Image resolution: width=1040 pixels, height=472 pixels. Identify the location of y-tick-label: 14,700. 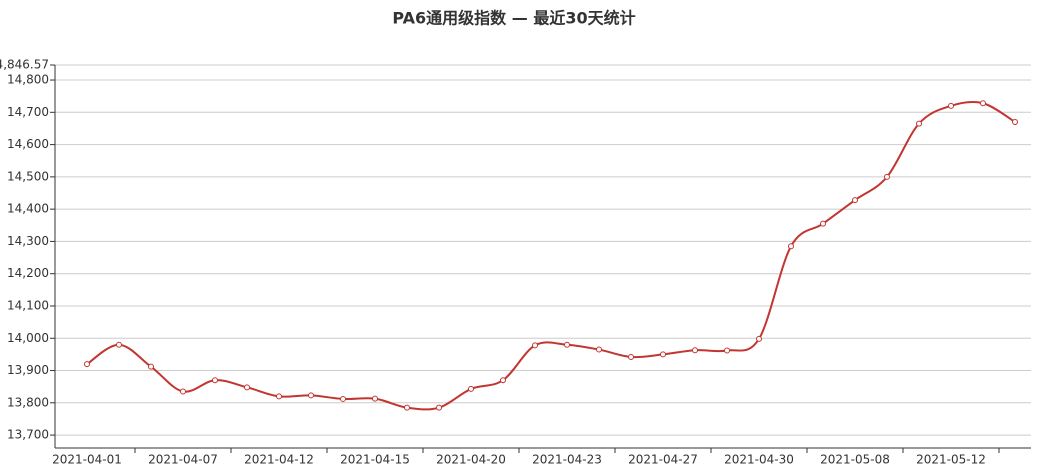
(28, 112).